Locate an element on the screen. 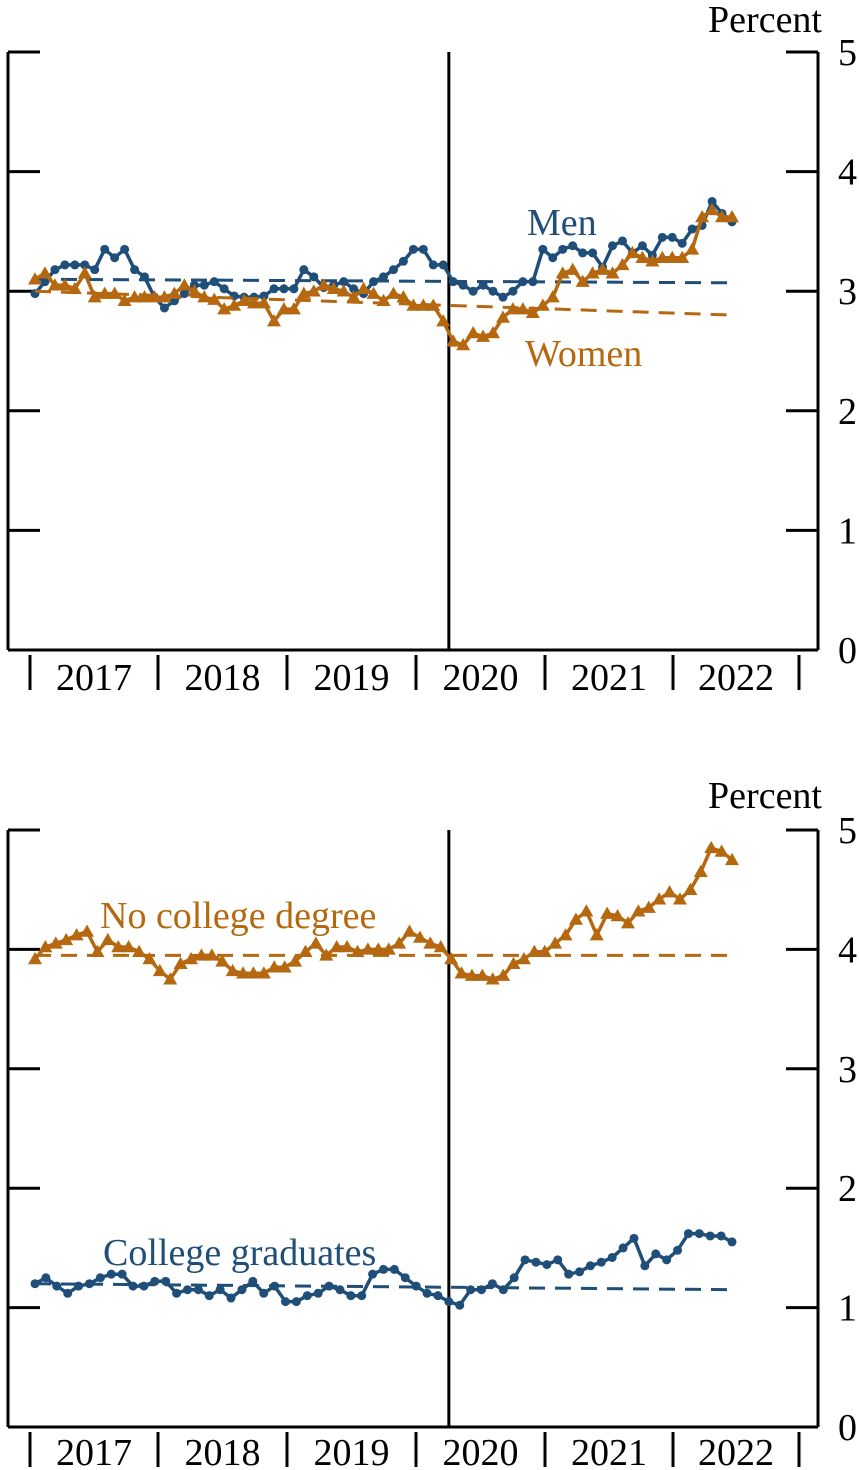 The height and width of the screenshot is (1470, 859). x-tick-label: 2018 is located at coordinates (223, 678).